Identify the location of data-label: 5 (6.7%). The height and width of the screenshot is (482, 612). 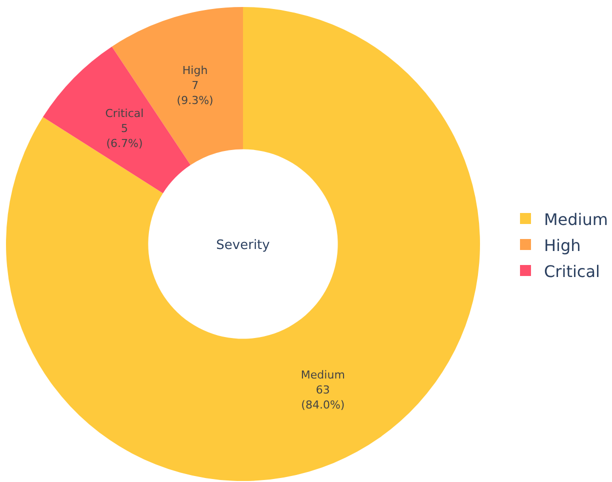
(124, 136).